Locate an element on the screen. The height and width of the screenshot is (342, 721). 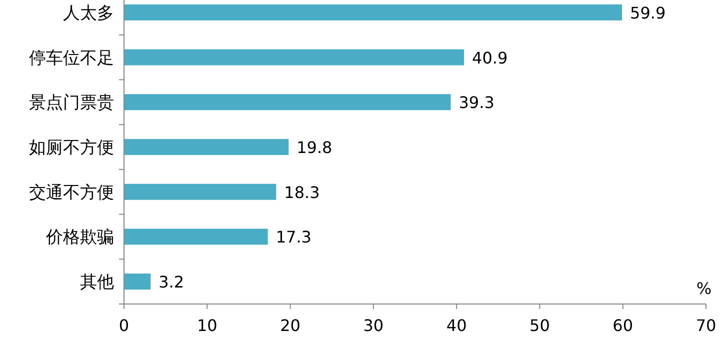
data-label: 17.3 is located at coordinates (294, 237).